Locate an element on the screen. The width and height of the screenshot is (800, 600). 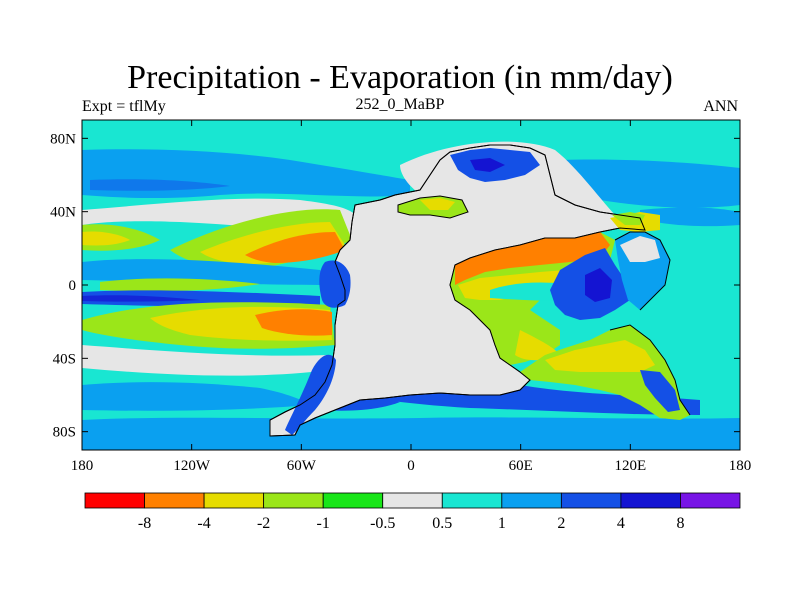
colorbar-label: 0.5 is located at coordinates (442, 523).